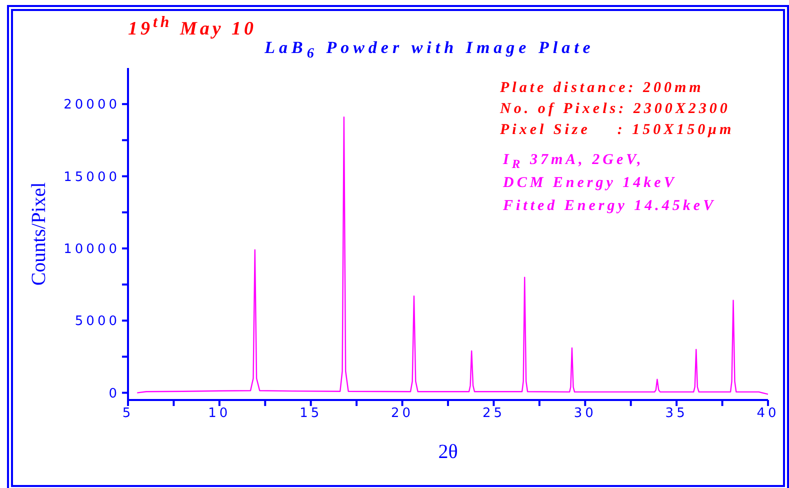 This screenshot has height=488, width=789. Describe the element at coordinates (39, 234) in the screenshot. I see `y-axis-title: Counts/Pixel` at that location.